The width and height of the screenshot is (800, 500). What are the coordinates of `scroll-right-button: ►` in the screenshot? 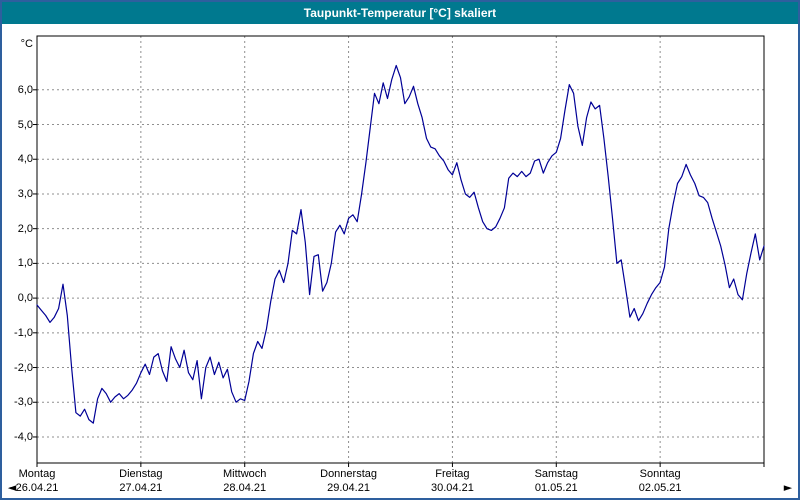 It's located at (788, 487).